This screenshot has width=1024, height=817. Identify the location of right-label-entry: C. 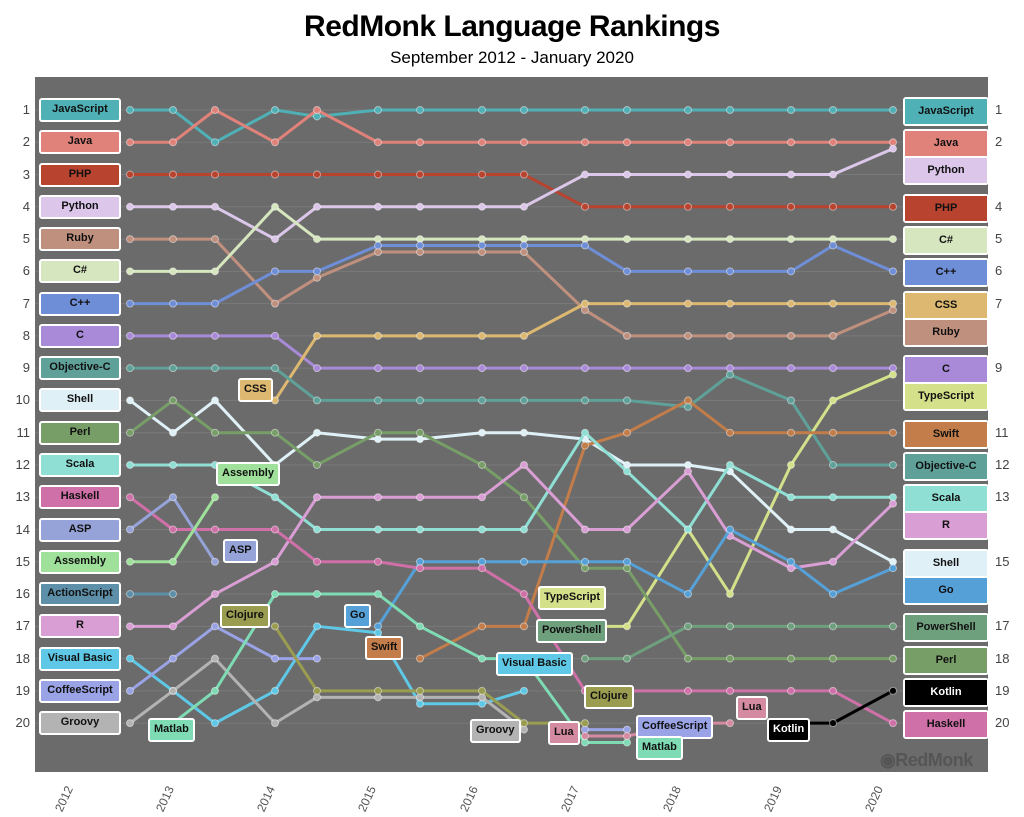
(946, 371).